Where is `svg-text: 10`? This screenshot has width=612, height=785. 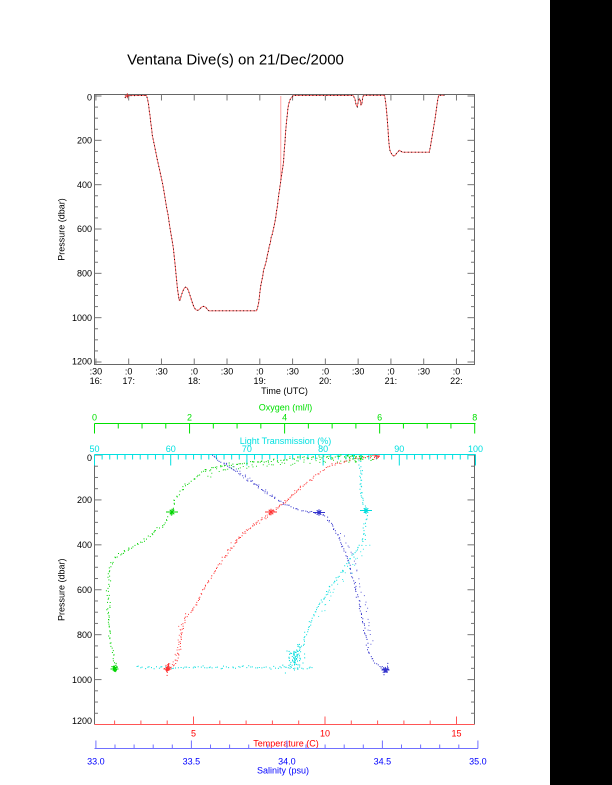 svg-text: 10 is located at coordinates (325, 734).